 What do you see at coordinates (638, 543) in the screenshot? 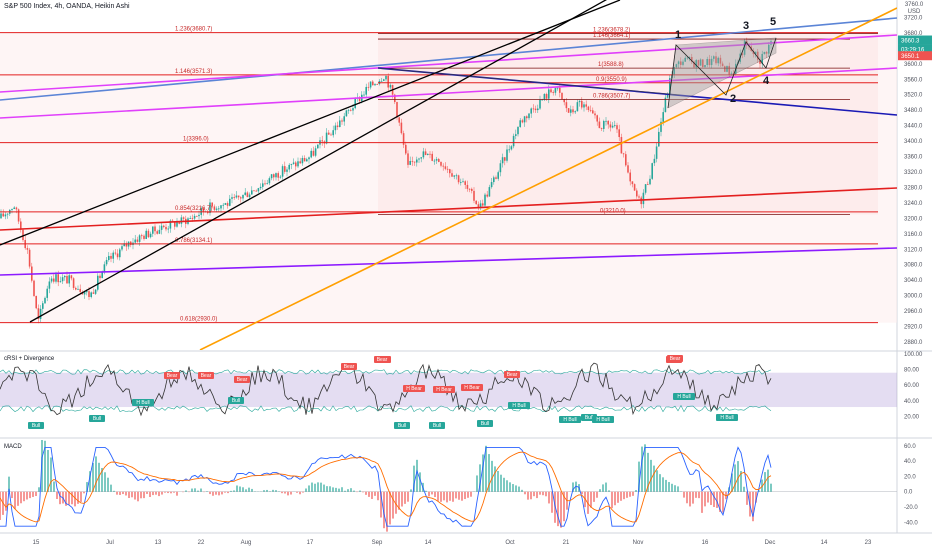
I see `time-tick-label: Nov` at bounding box center [638, 543].